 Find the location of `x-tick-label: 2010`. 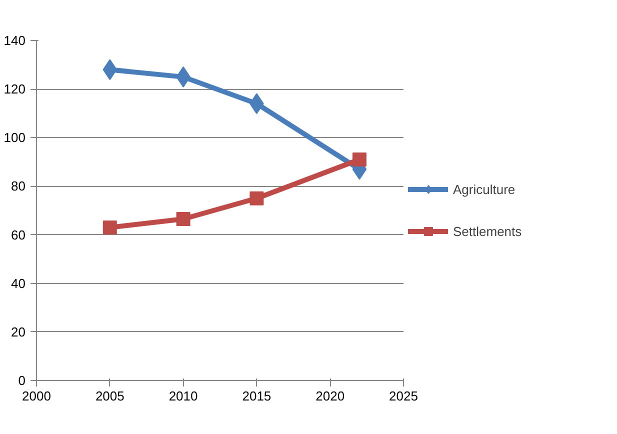

x-tick-label: 2010 is located at coordinates (183, 396).